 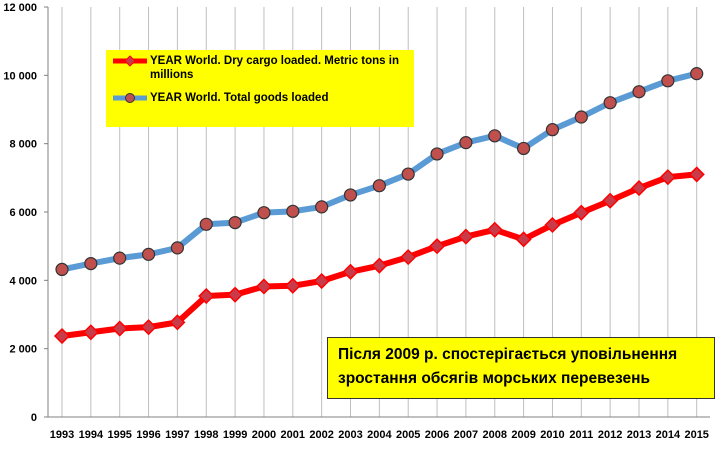 What do you see at coordinates (437, 435) in the screenshot?
I see `x-tick-label: 2006` at bounding box center [437, 435].